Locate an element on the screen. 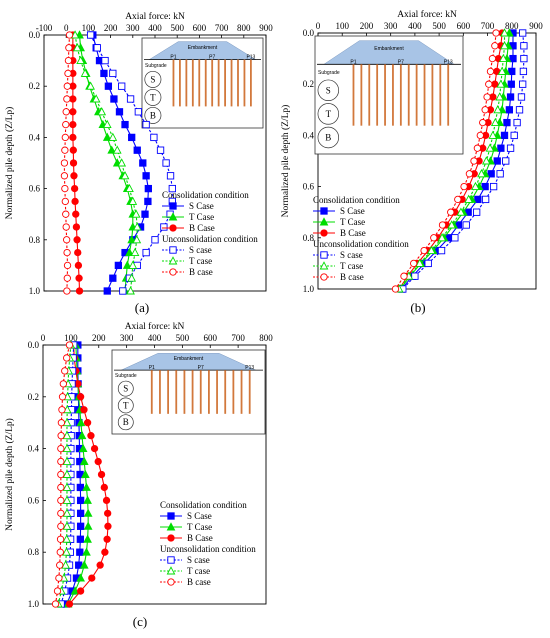 The width and height of the screenshot is (550, 638). y-tick-label: 0.8 is located at coordinates (309, 238).